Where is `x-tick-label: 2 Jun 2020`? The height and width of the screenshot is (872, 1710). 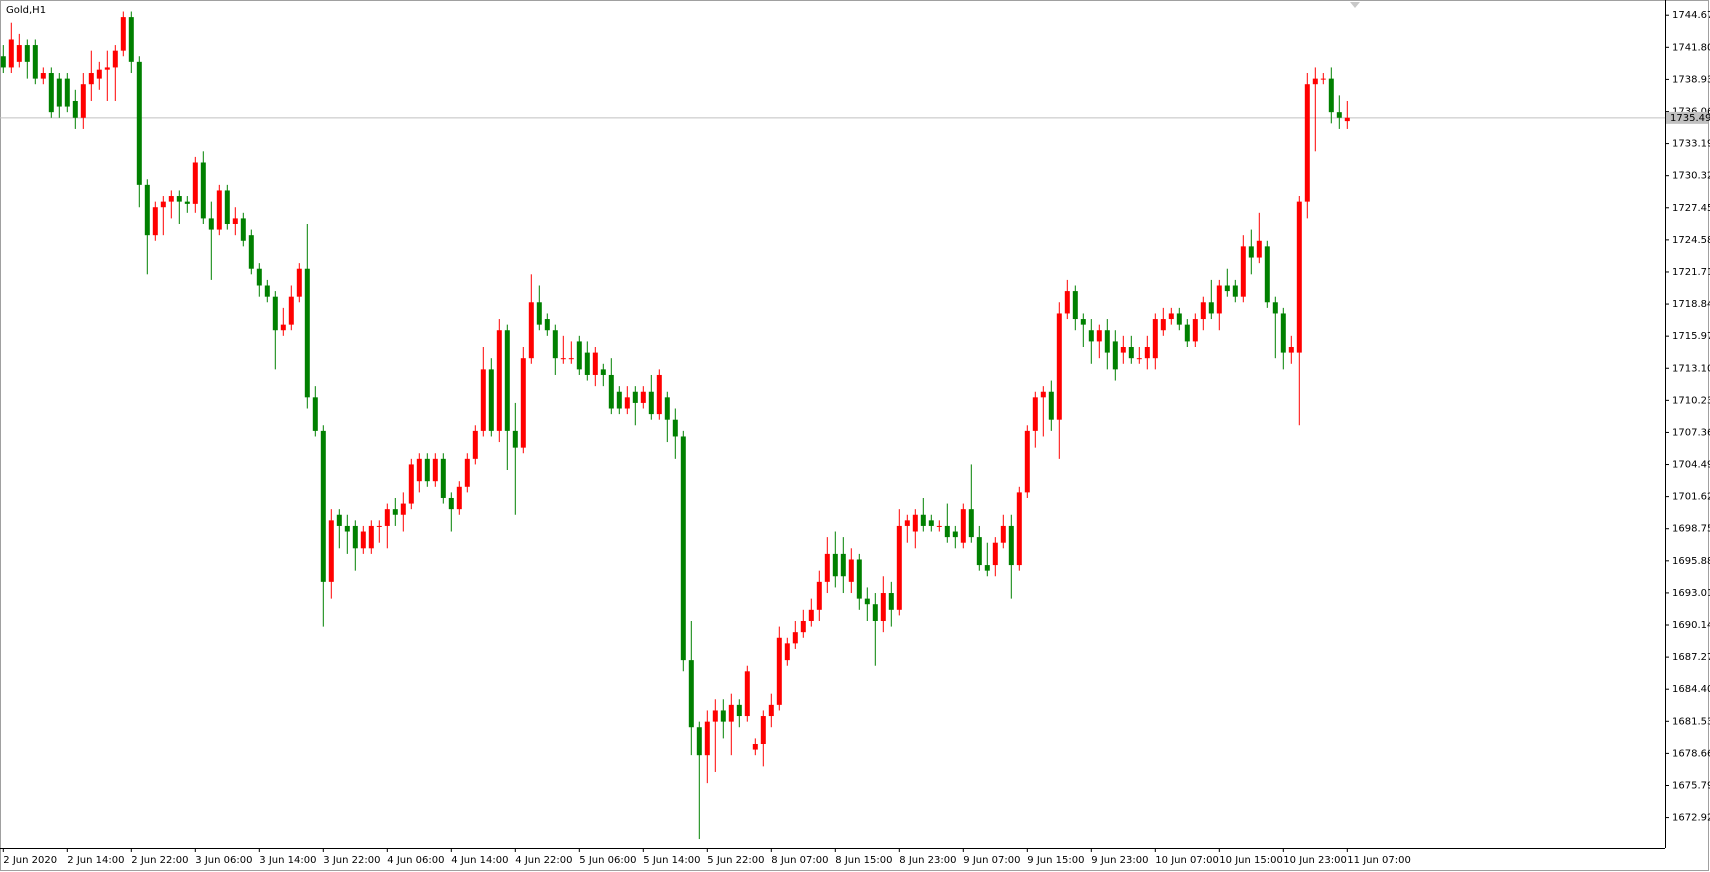 x-tick-label: 2 Jun 2020 is located at coordinates (30, 860).